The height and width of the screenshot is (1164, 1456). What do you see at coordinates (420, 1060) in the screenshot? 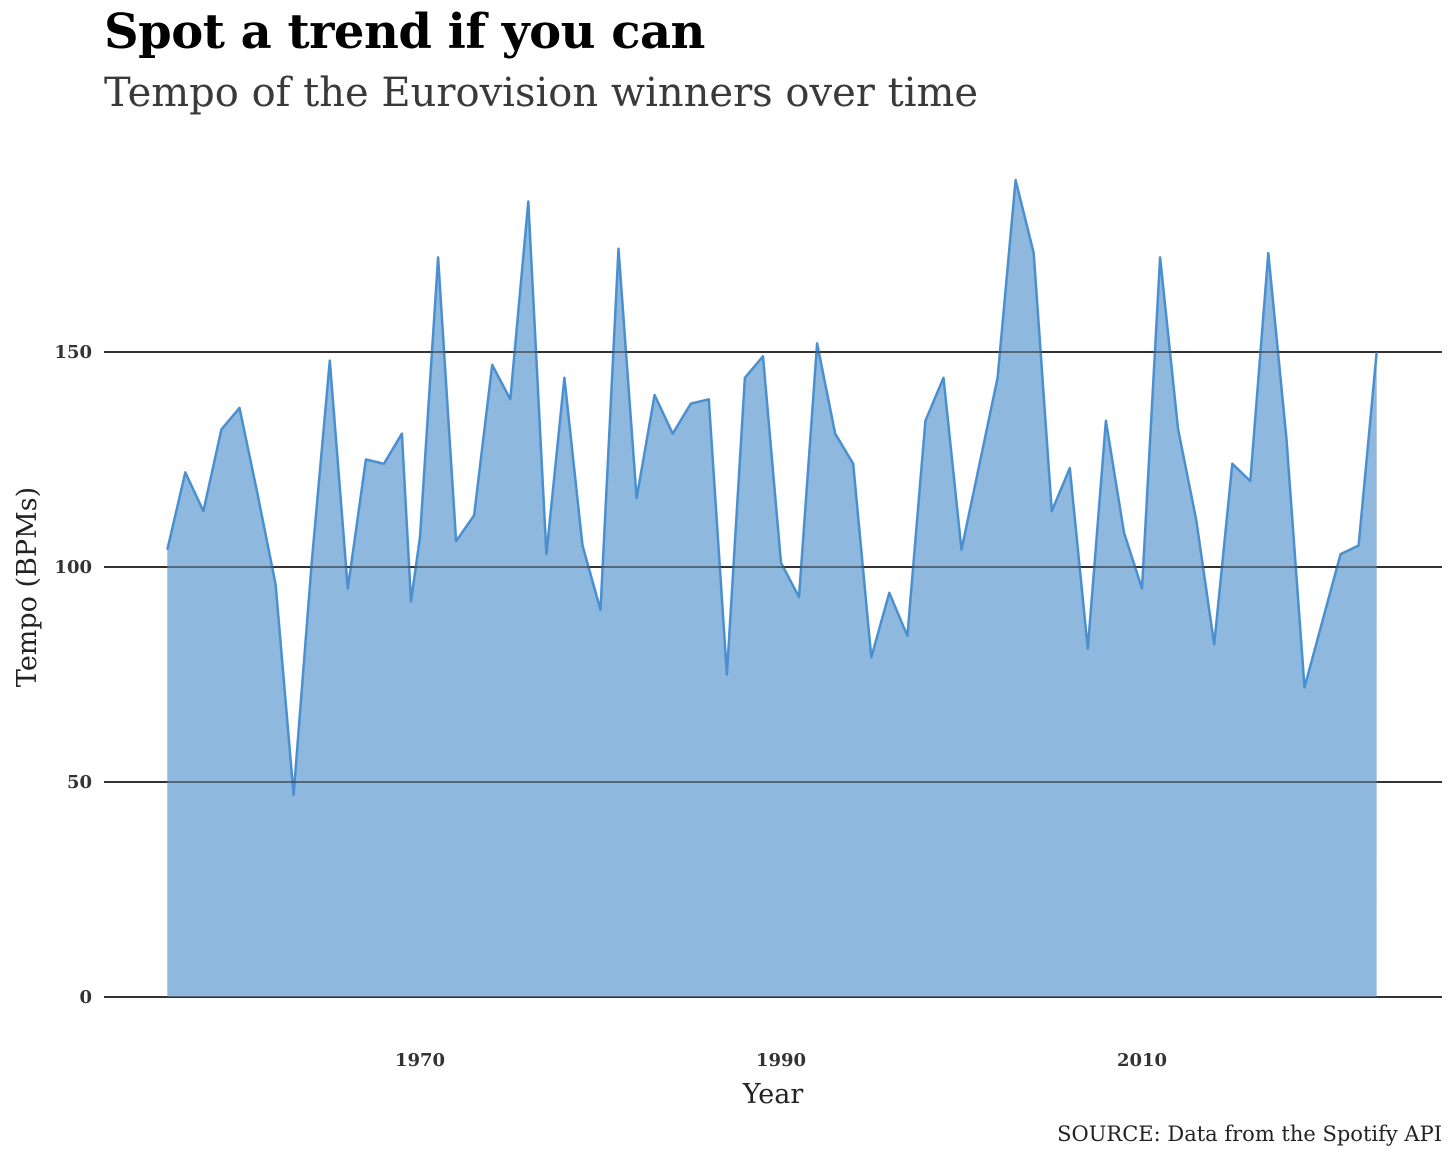
I see `x-tick-label: 1970` at bounding box center [420, 1060].